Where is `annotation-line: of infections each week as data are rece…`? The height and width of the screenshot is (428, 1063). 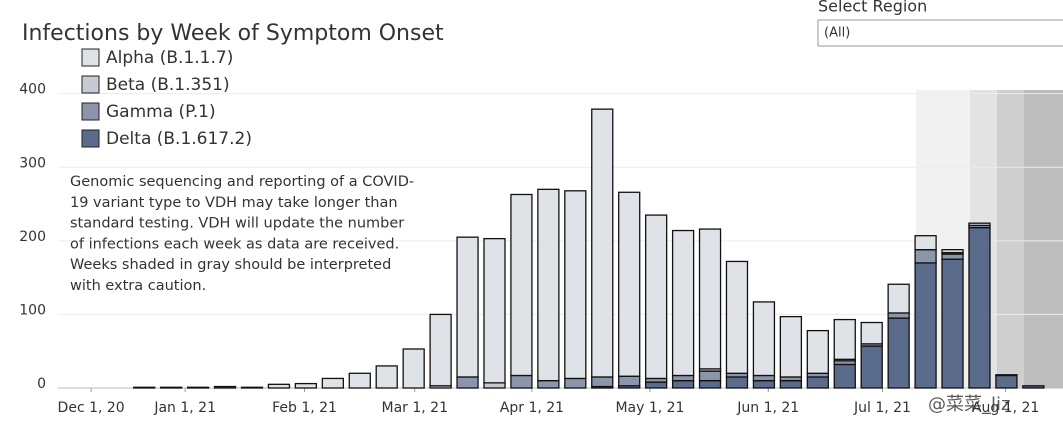
annotation-line: of infections each week as data are rece… is located at coordinates (234, 244).